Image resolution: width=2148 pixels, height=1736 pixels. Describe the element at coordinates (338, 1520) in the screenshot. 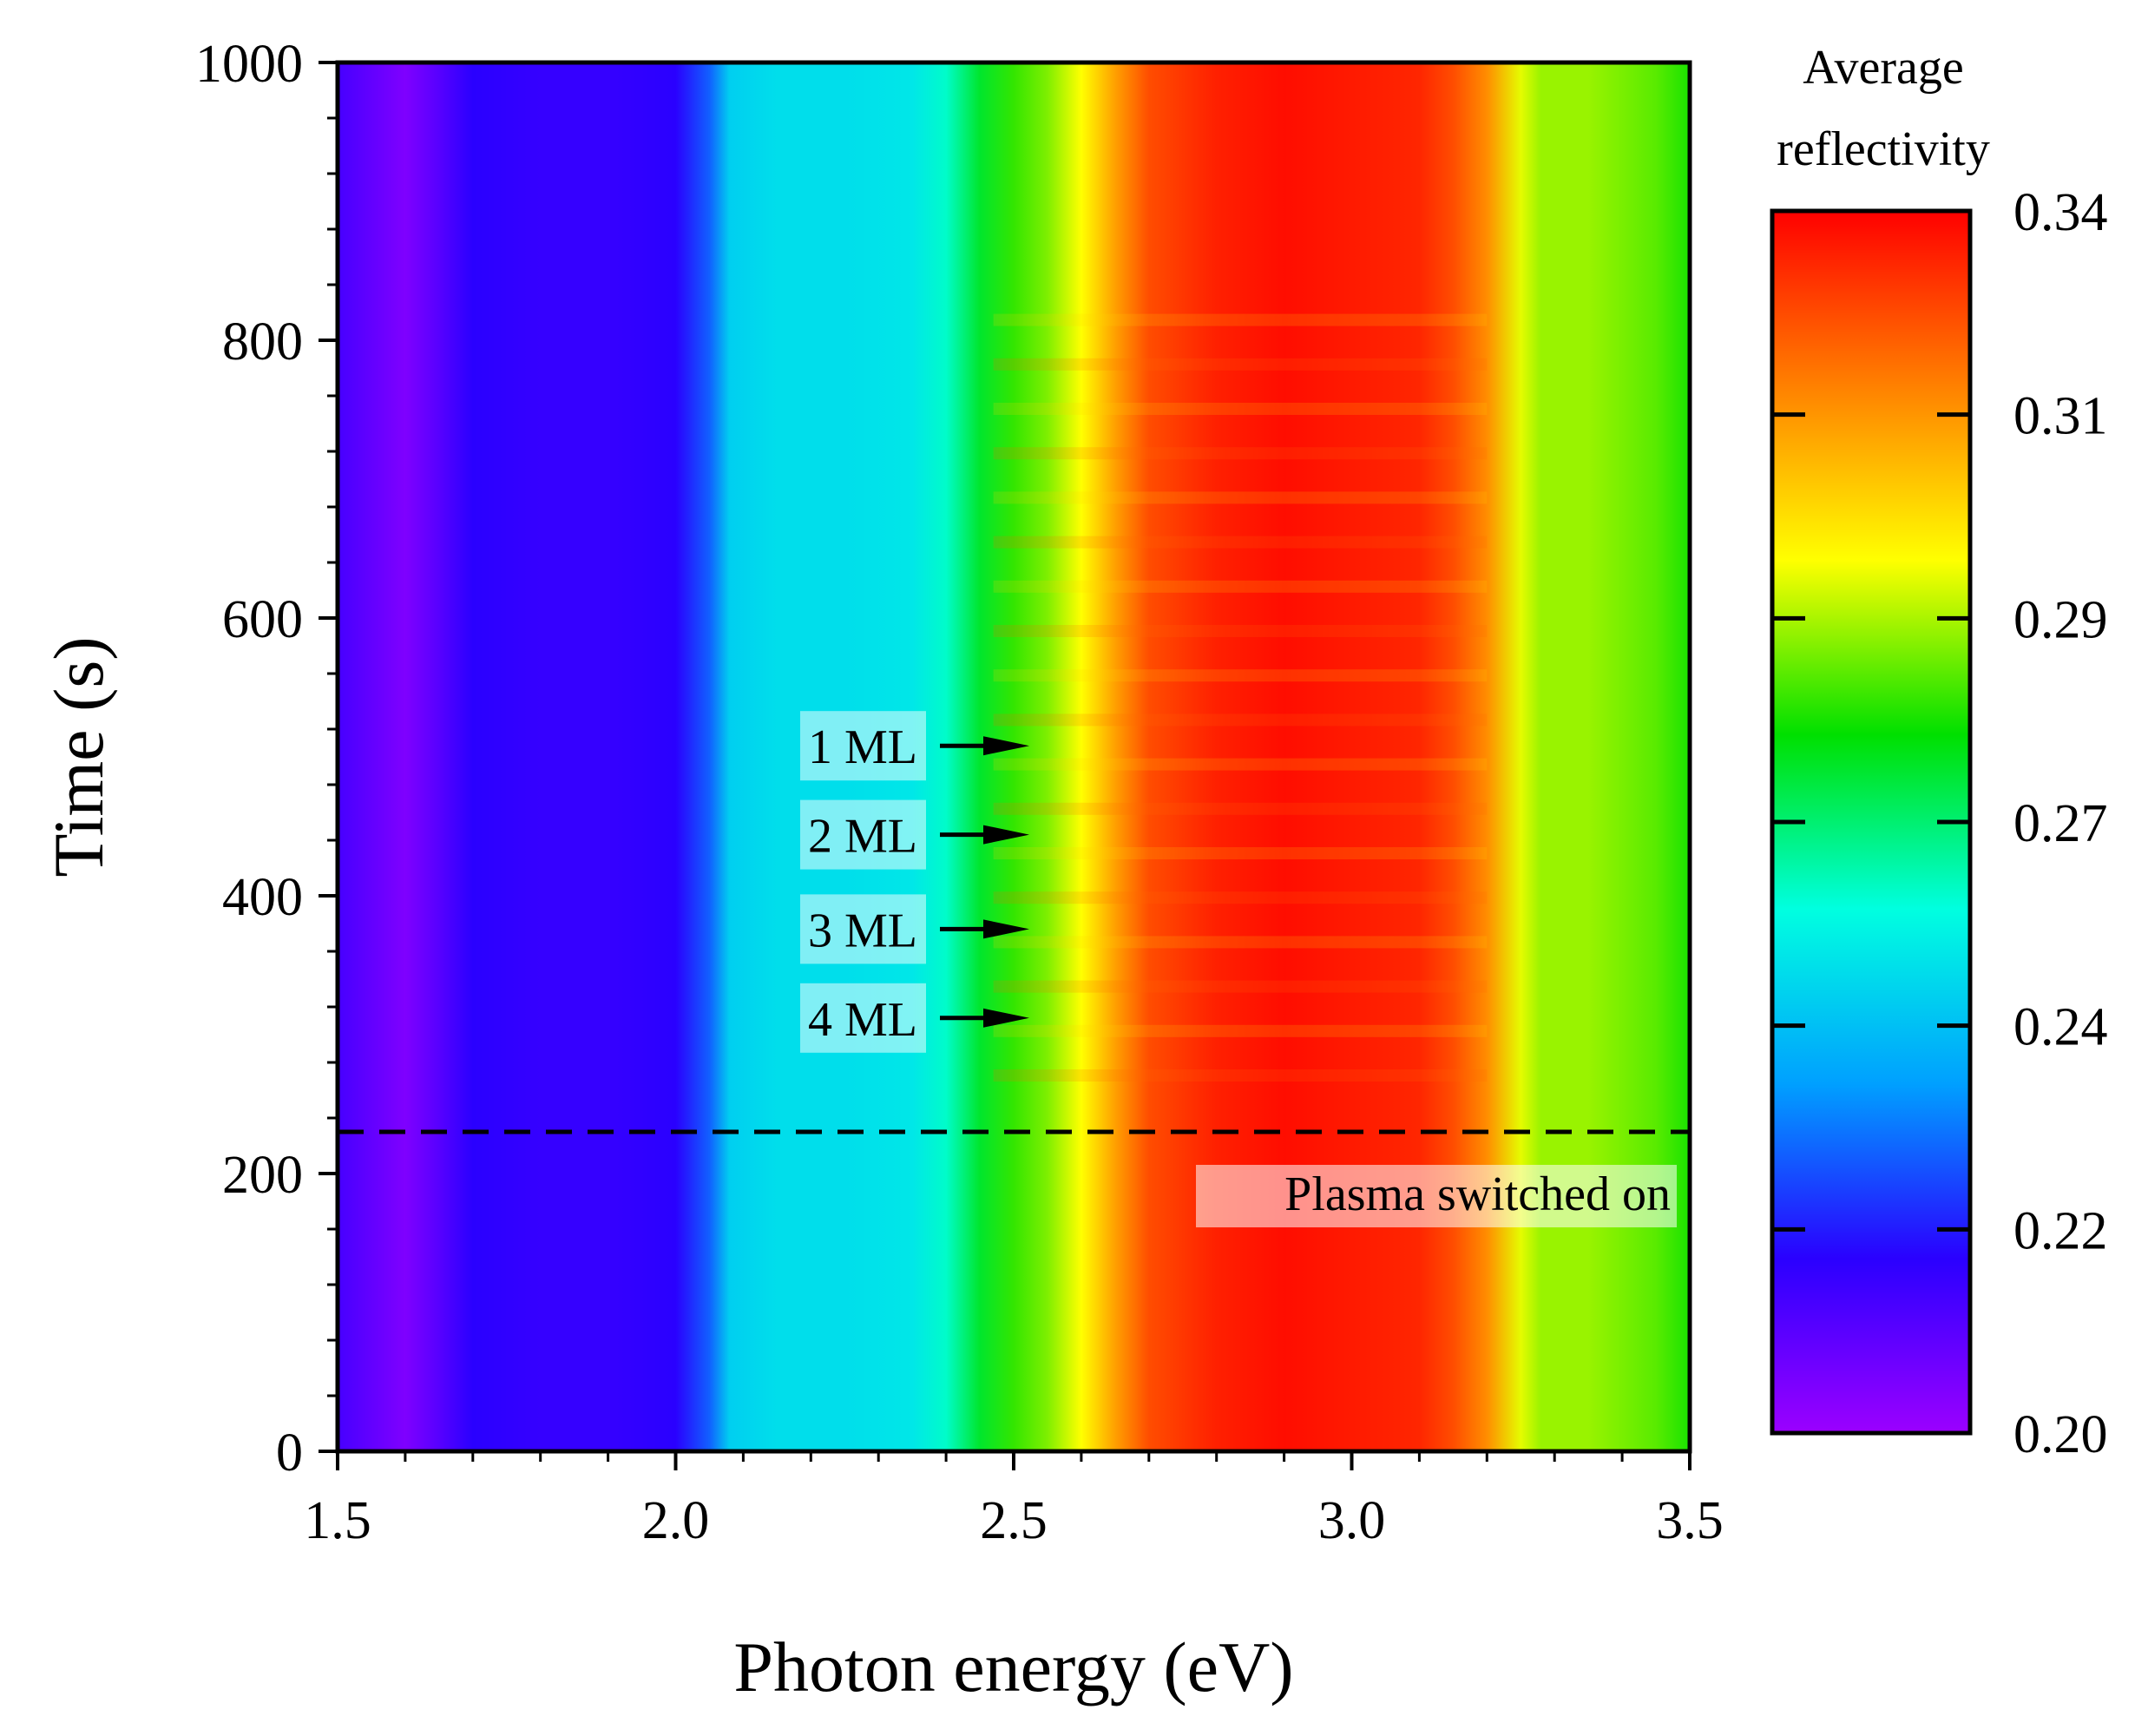

I see `x-tick-label: 1.5` at that location.